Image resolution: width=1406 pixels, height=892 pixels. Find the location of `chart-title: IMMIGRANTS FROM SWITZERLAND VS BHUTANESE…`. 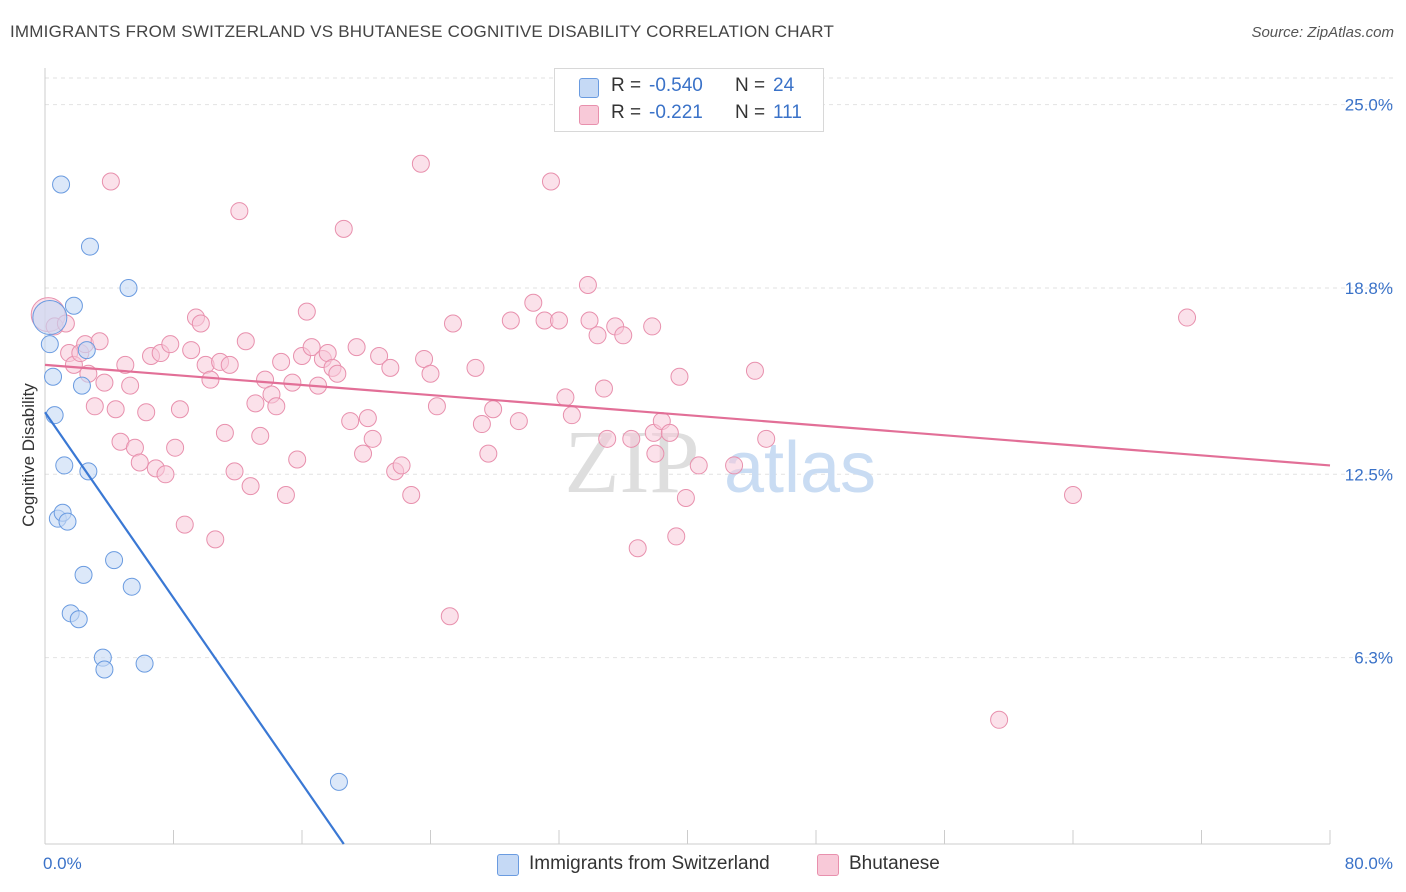

chart-title: IMMIGRANTS FROM SWITZERLAND VS BHUTANESE… is located at coordinates (422, 31).